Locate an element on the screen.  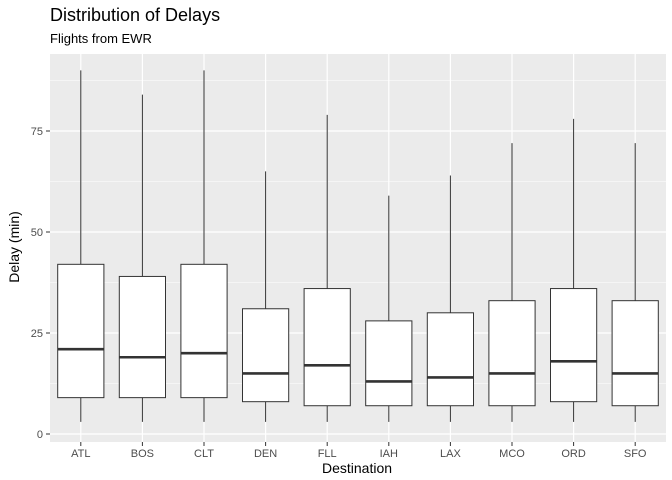
box-den is located at coordinates (266, 296).